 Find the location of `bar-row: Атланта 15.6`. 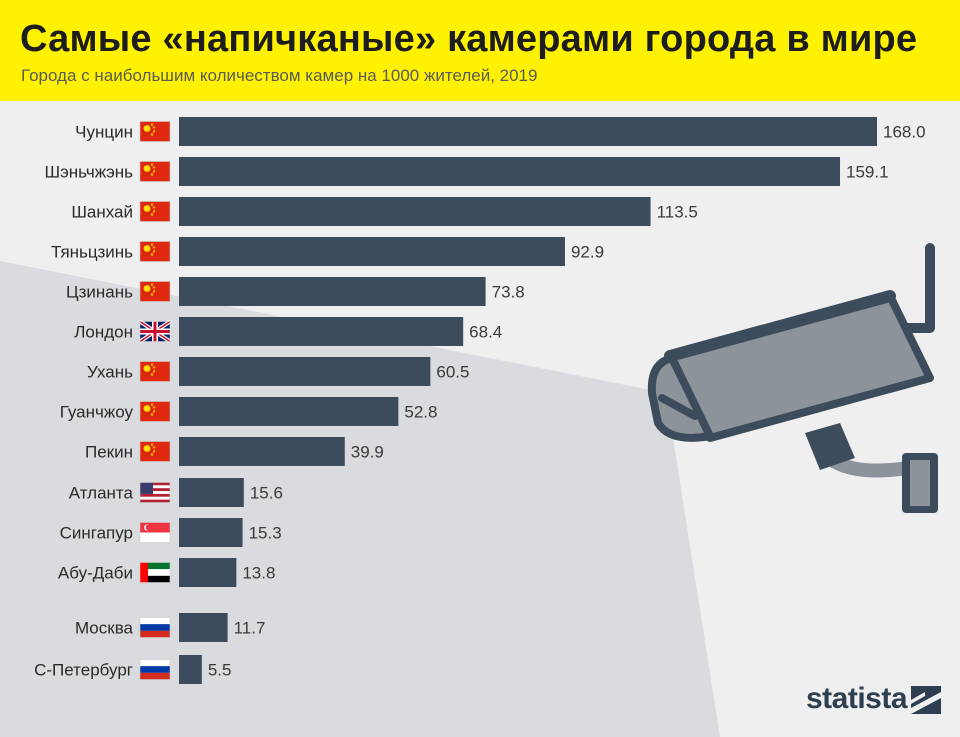

bar-row: Атланта 15.6 is located at coordinates (176, 492).